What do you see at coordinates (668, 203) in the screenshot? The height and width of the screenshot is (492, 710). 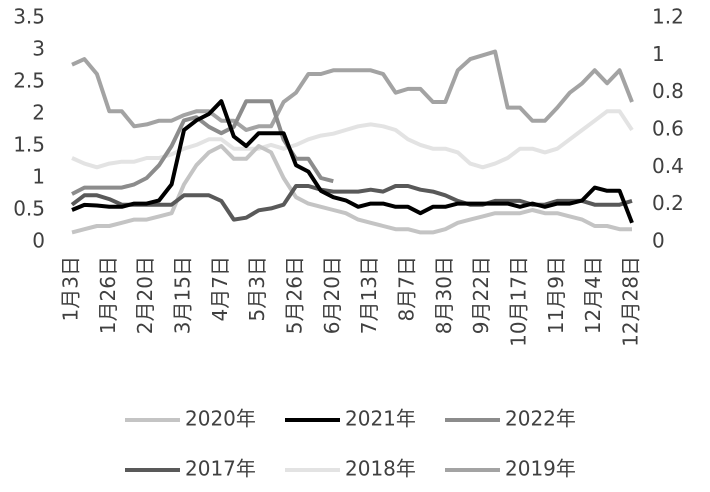 I see `y2-tick-label: 0.2` at bounding box center [668, 203].